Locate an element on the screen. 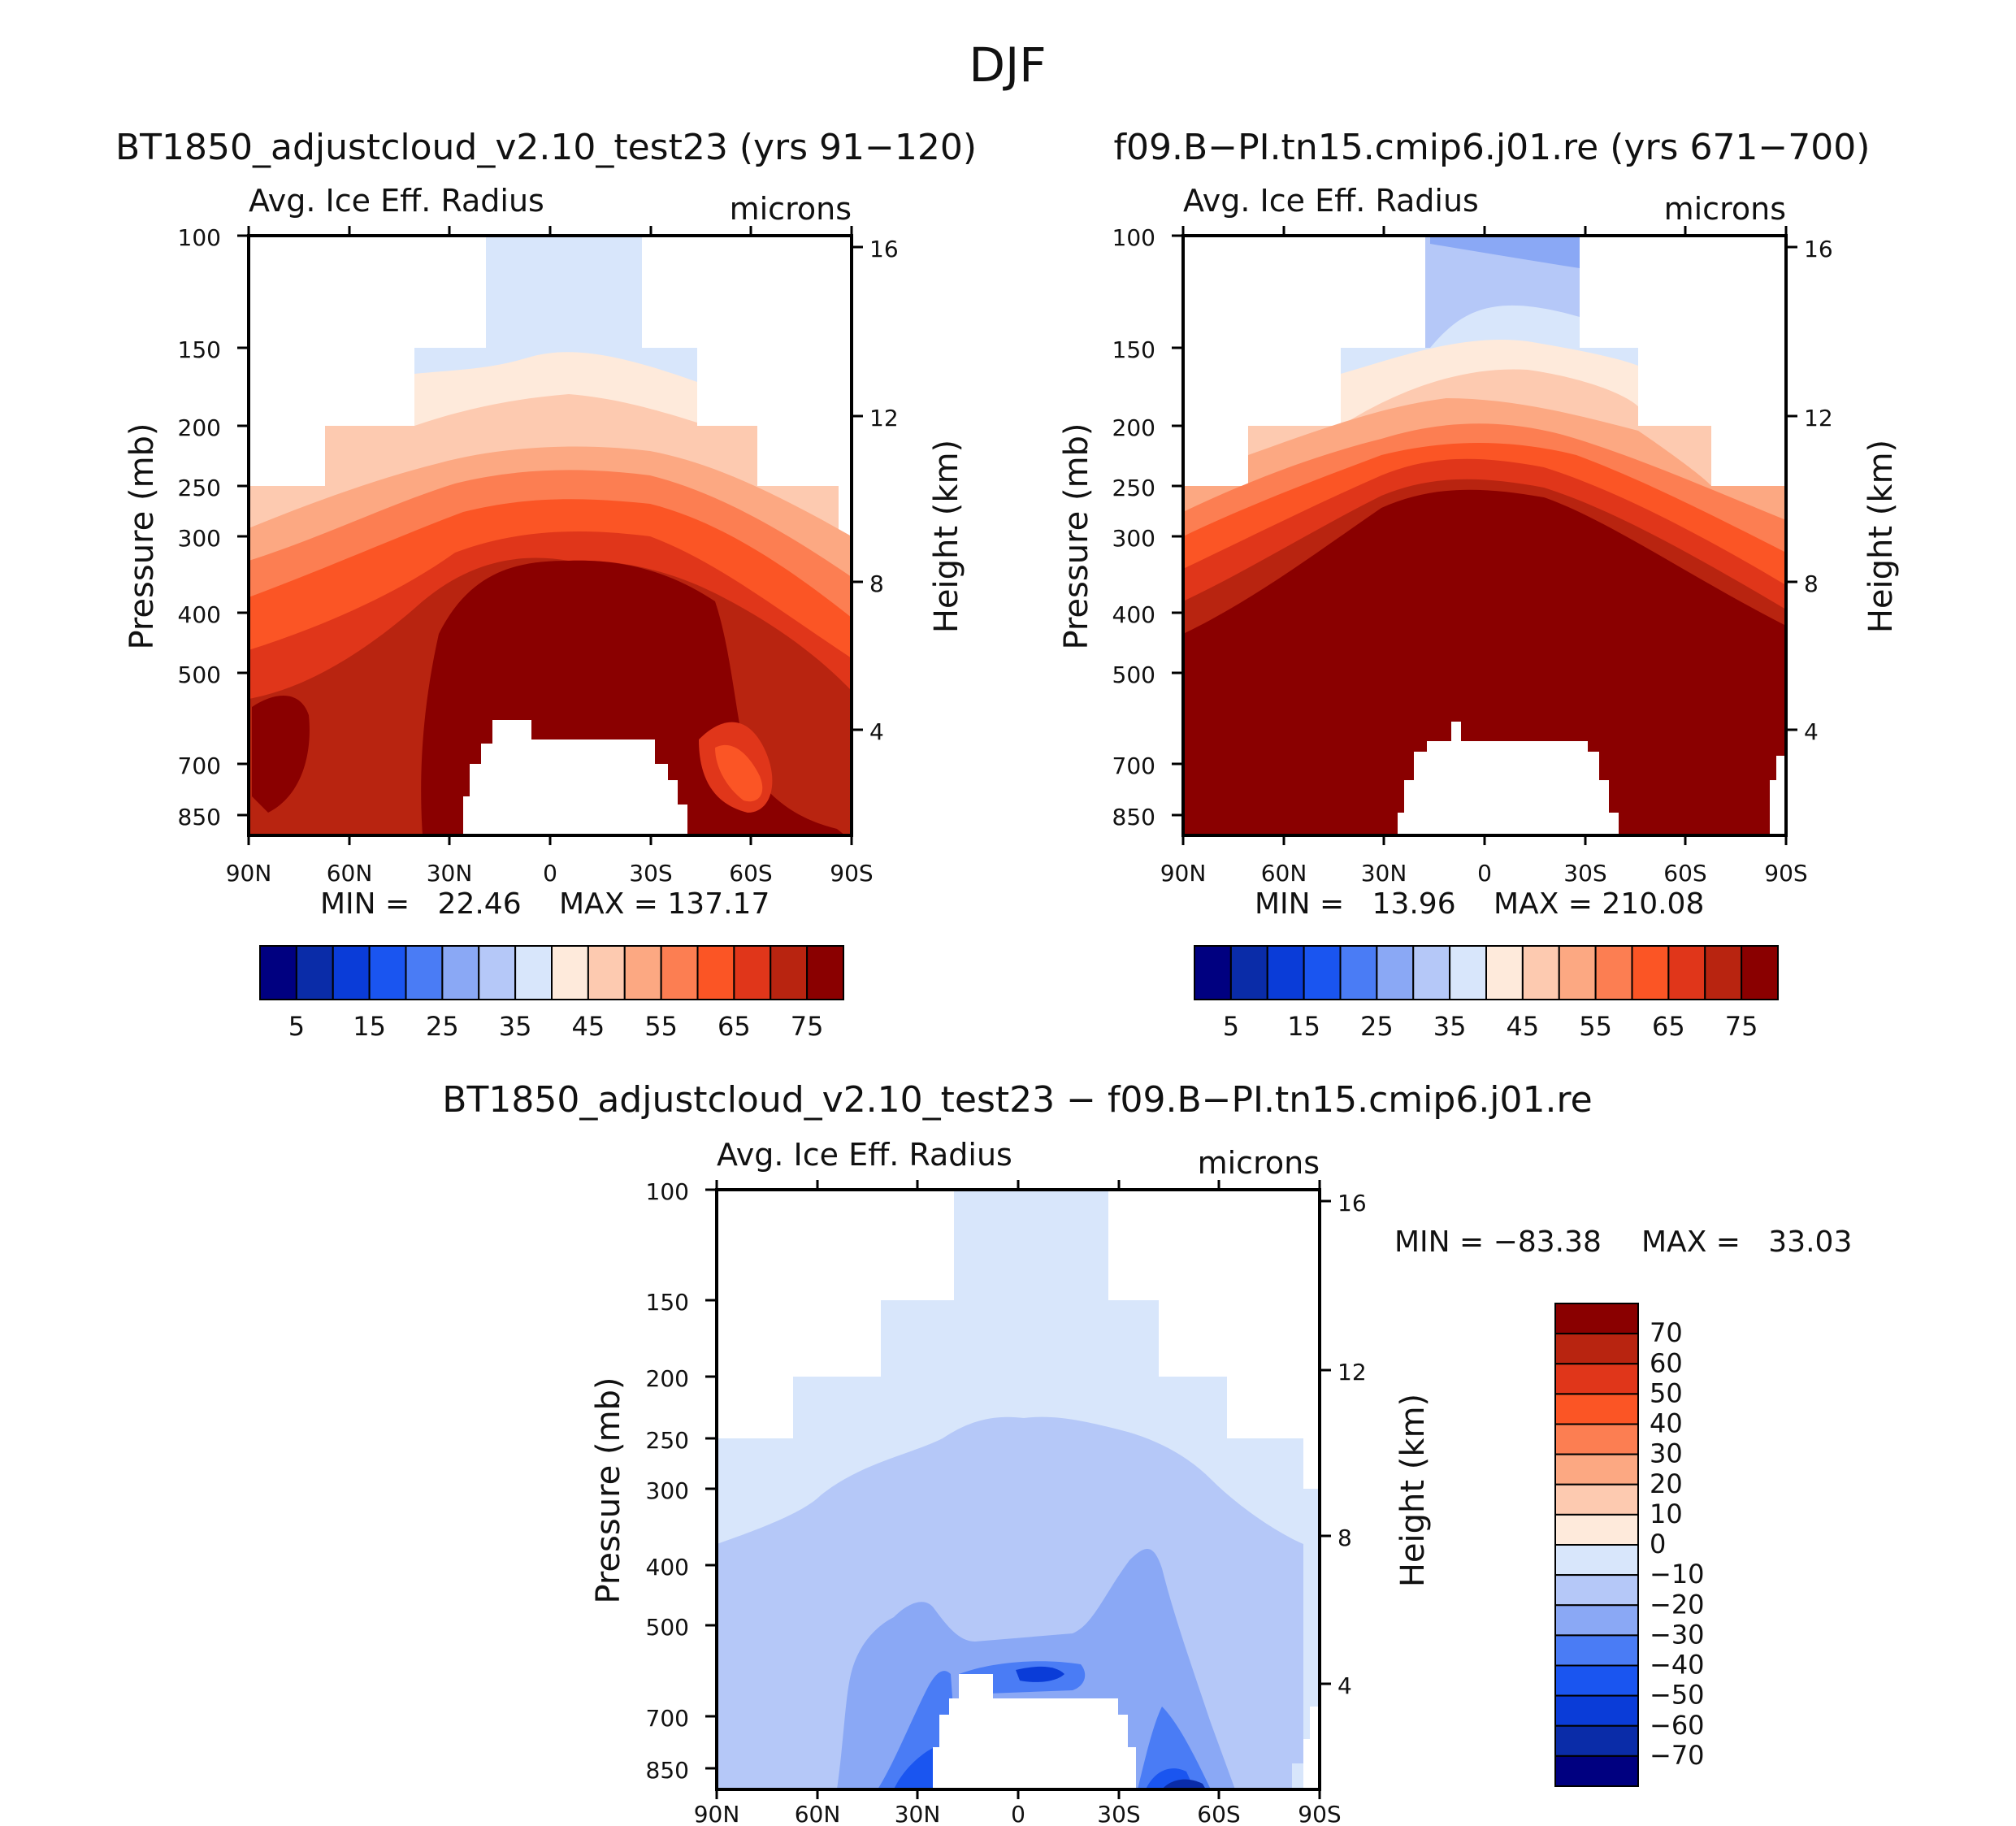  panel-1-xtick: 30N is located at coordinates (450, 873).